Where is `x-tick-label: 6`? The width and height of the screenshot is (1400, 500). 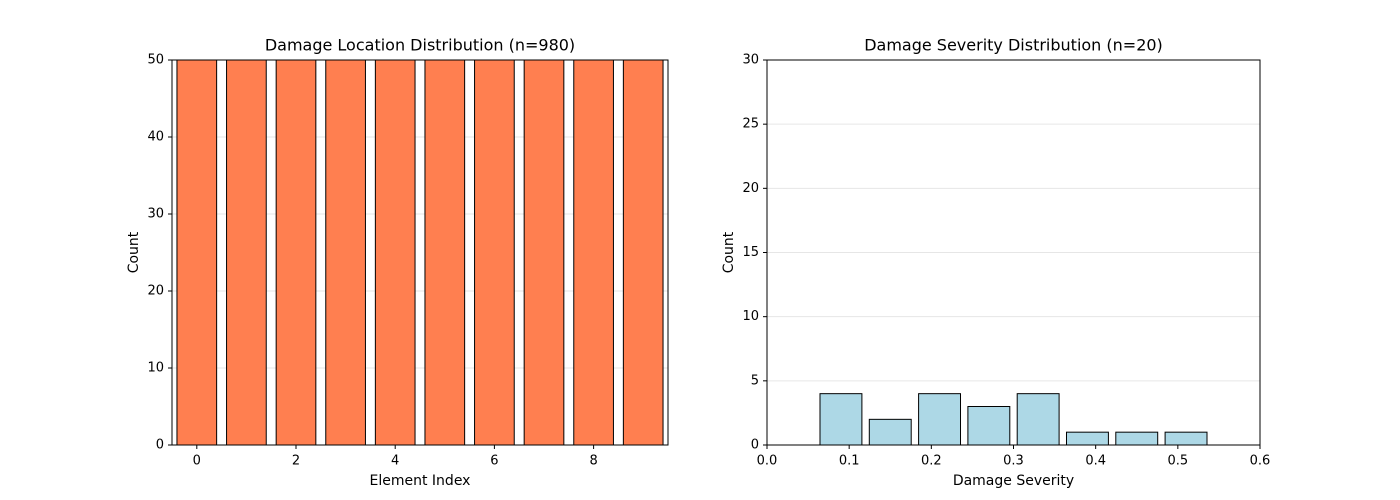 x-tick-label: 6 is located at coordinates (494, 461).